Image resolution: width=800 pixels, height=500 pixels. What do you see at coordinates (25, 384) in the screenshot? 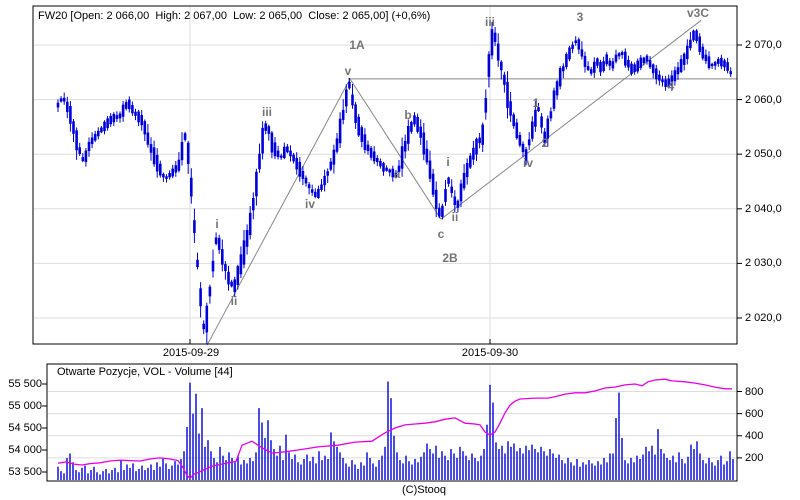
I see `open-positions-axis-label: 55 500` at bounding box center [25, 384].